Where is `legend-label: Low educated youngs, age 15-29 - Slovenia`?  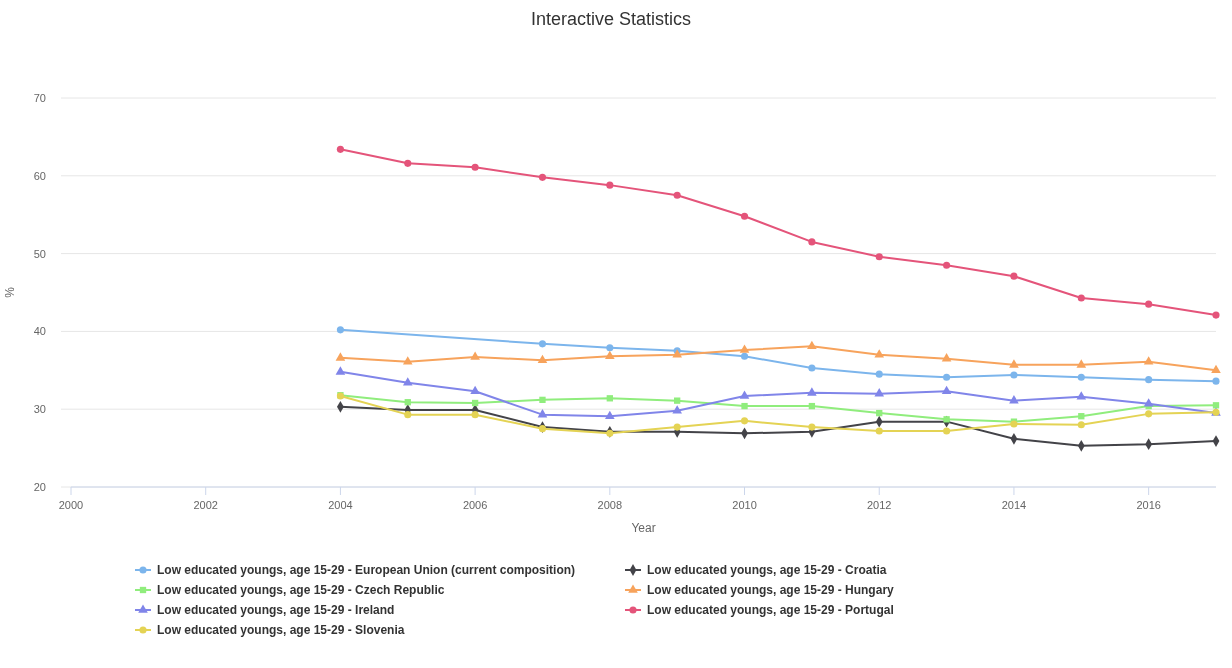
legend-label: Low educated youngs, age 15-29 - Slovenia is located at coordinates (281, 630).